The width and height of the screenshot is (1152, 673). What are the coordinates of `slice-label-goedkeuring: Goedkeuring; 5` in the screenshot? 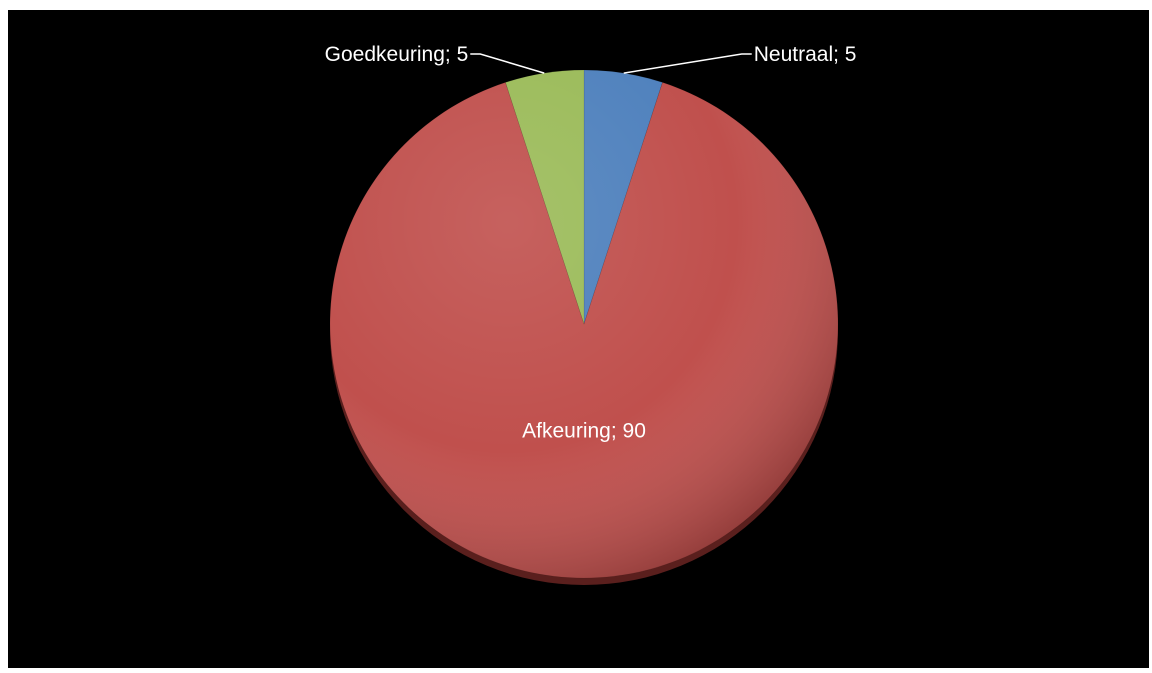 It's located at (397, 54).